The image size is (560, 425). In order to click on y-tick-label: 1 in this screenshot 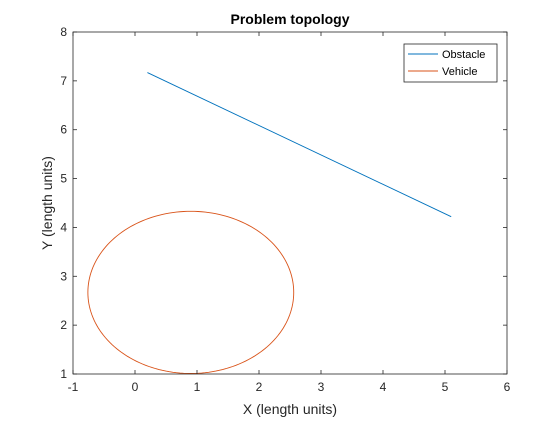, I will do `click(63, 374)`.